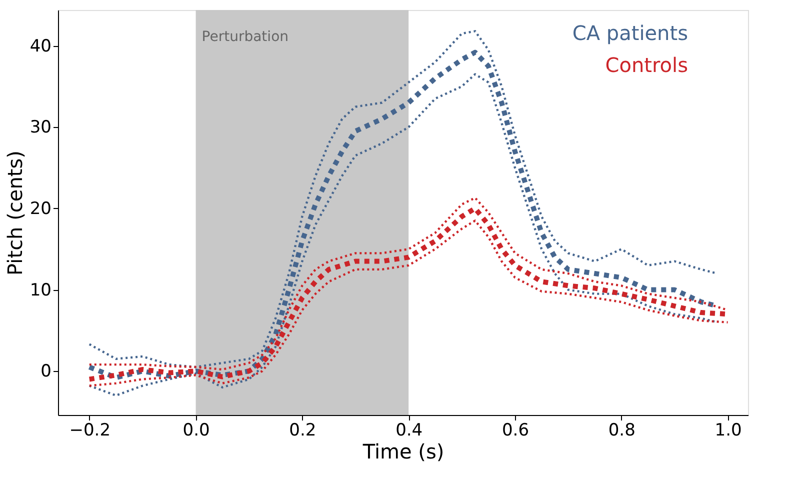 The width and height of the screenshot is (785, 480). I want to click on y-tick-label: 30, so click(41, 128).